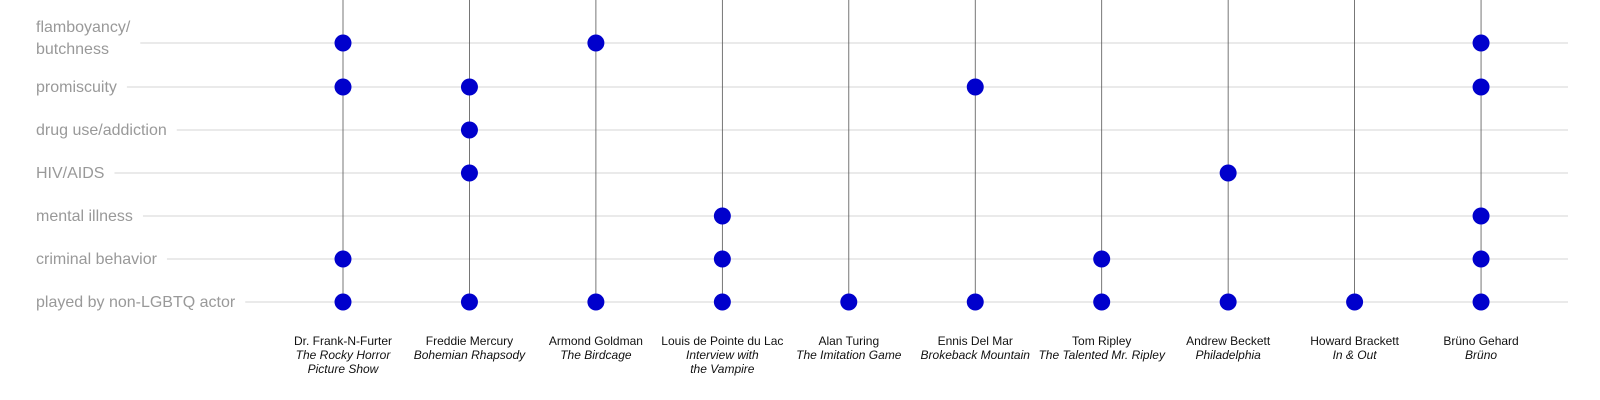 The height and width of the screenshot is (400, 1600). What do you see at coordinates (1101, 341) in the screenshot?
I see `character-name: Tom Ripley` at bounding box center [1101, 341].